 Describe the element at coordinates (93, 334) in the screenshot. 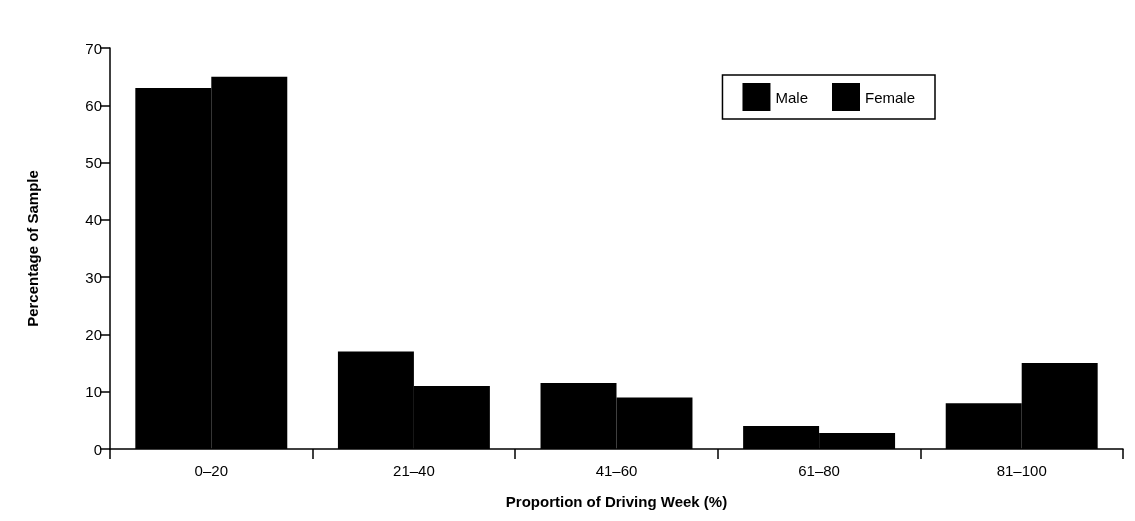

I see `y-tick-label: 20` at that location.